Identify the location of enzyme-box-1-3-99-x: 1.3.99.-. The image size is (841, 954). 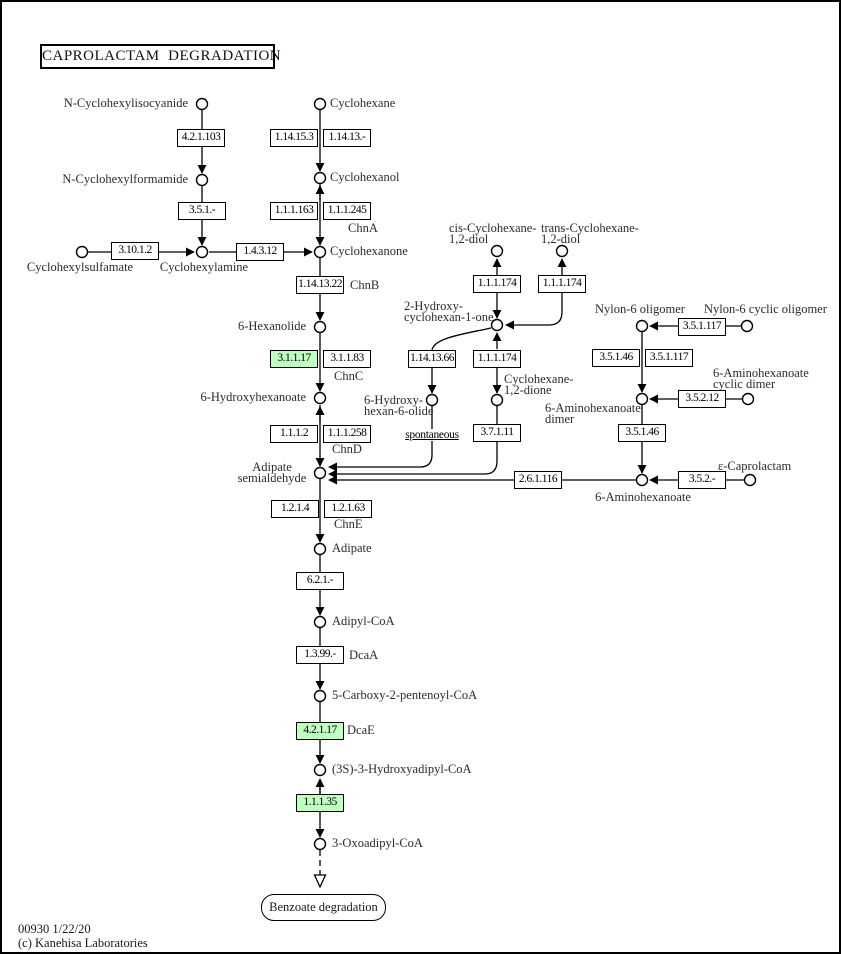
(320, 655).